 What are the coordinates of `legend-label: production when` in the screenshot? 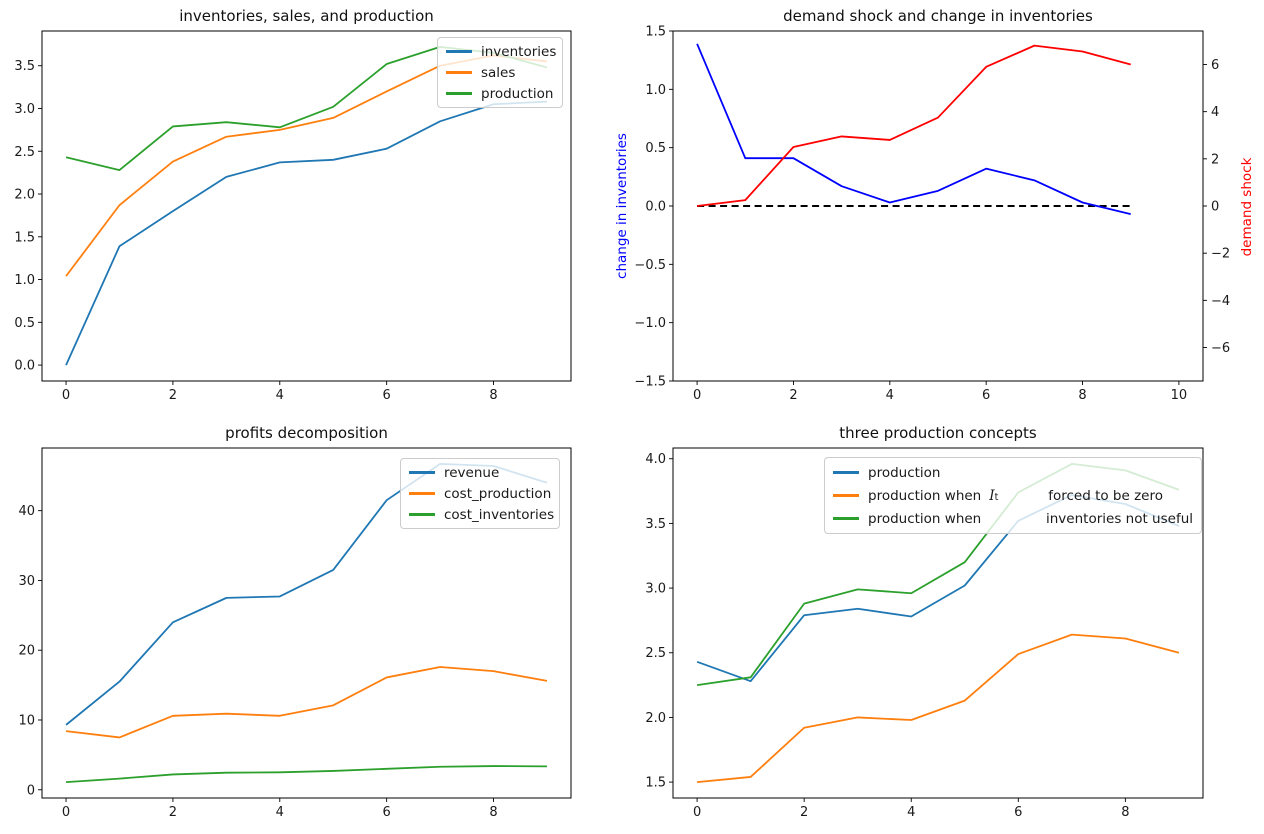 It's located at (925, 518).